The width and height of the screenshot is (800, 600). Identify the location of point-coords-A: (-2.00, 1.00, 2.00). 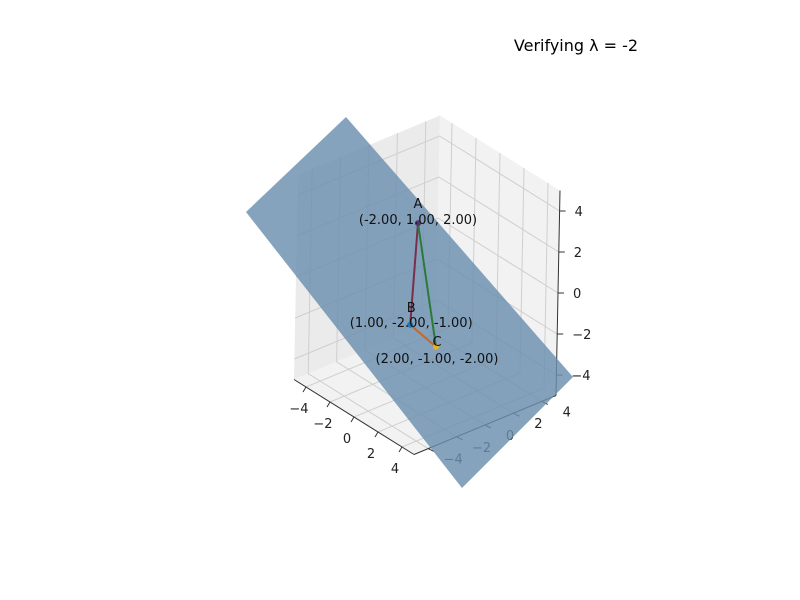
(418, 220).